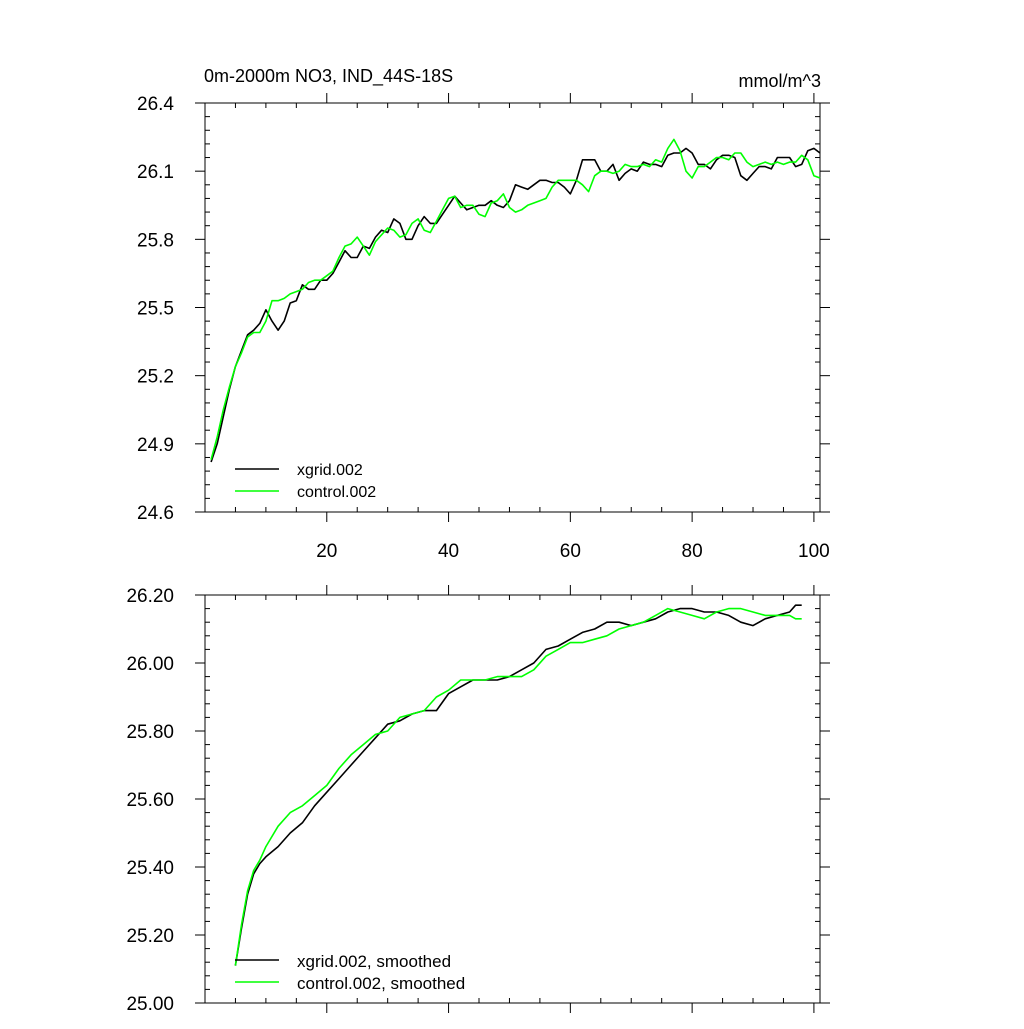  I want to click on x-tick-labels: 20 40 60 80 100, so click(573, 551).